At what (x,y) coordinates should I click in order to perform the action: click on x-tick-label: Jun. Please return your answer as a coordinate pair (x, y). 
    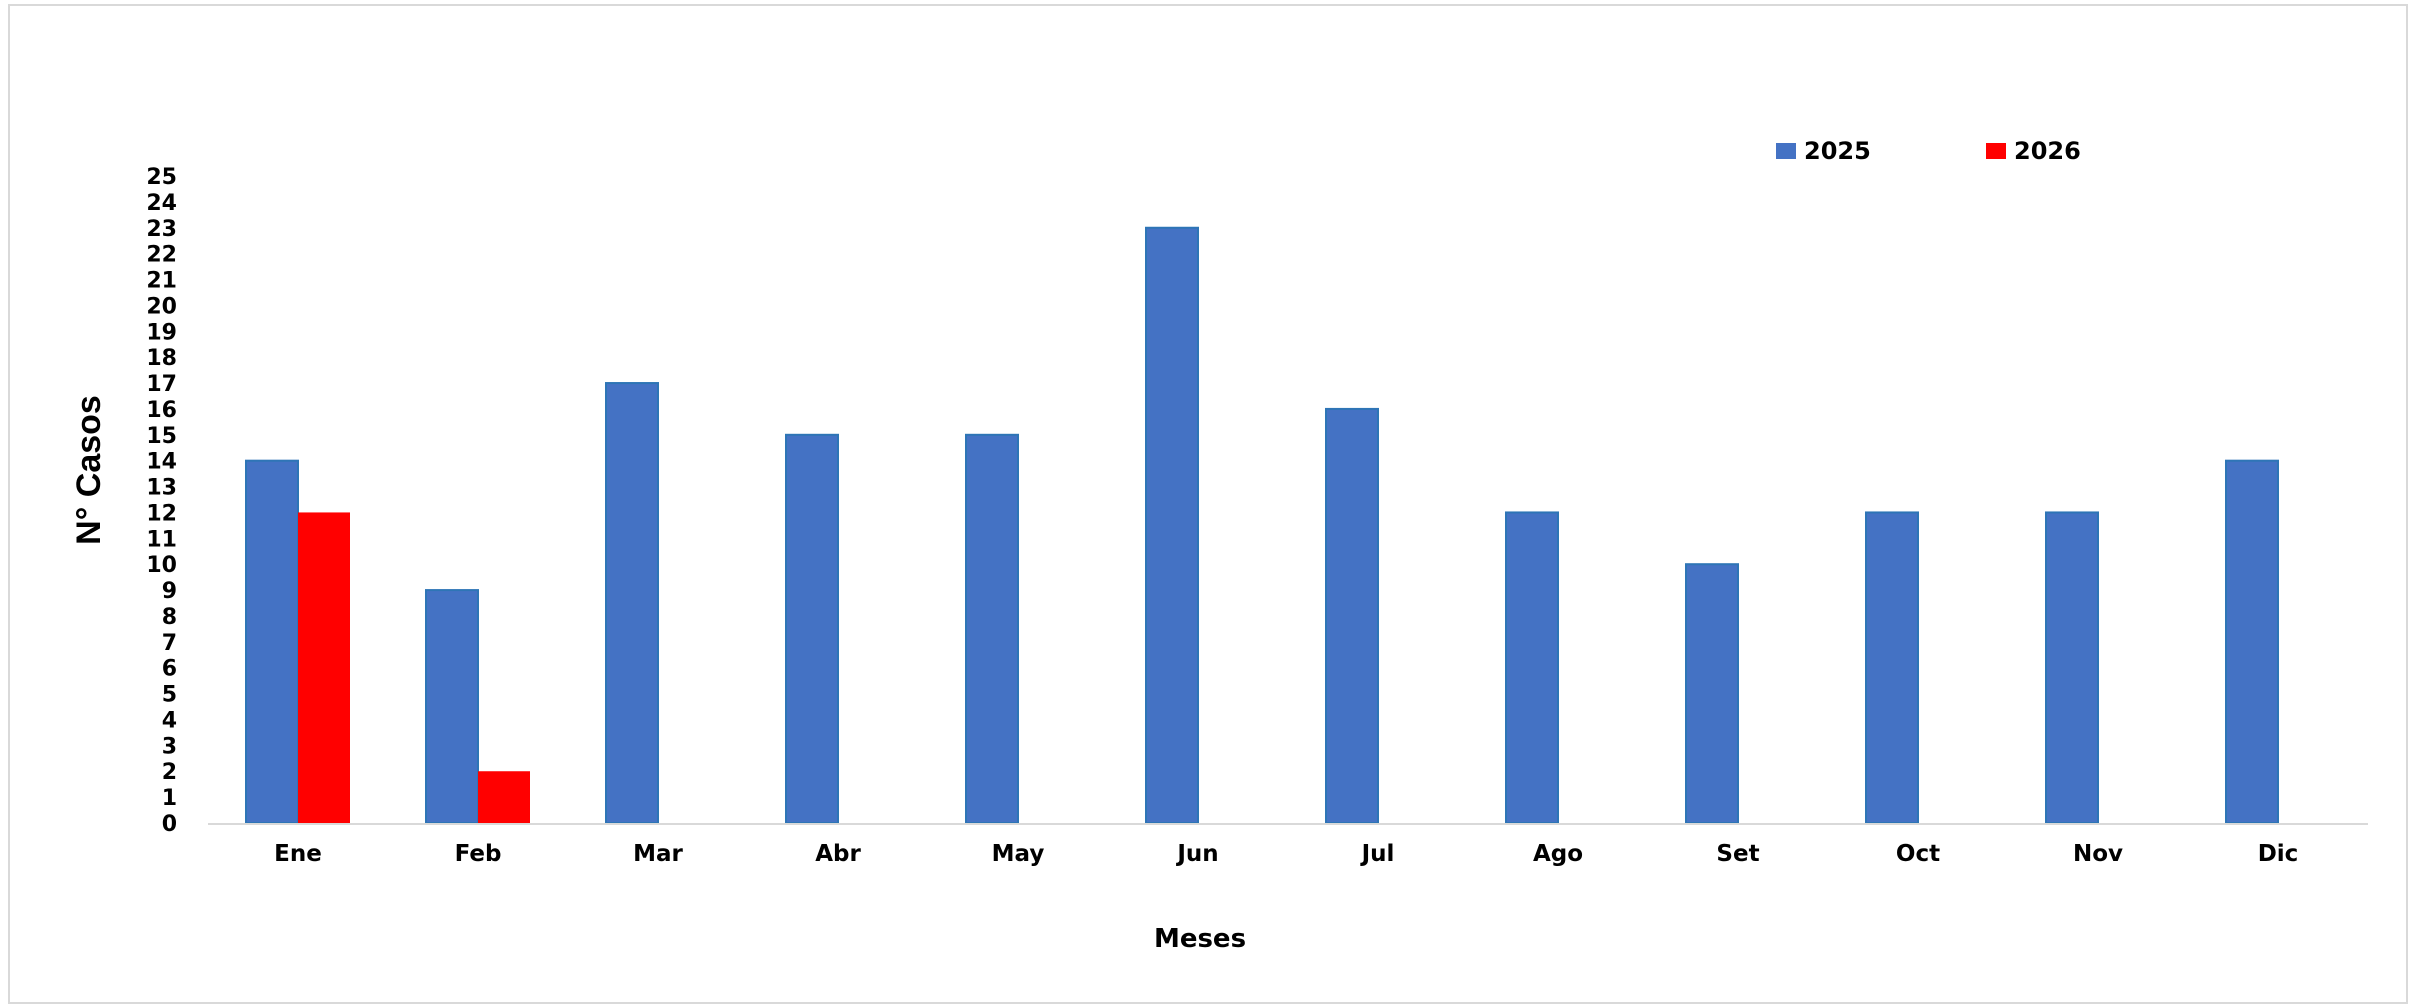
    Looking at the image, I should click on (1196, 854).